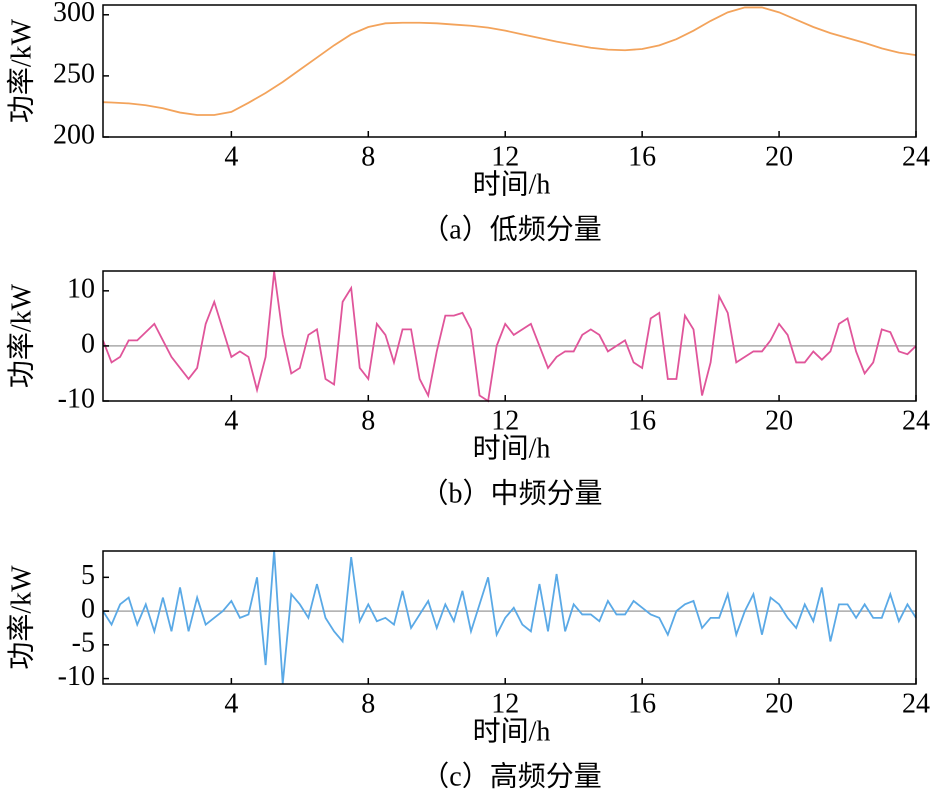 The image size is (932, 801). Describe the element at coordinates (511, 776) in the screenshot. I see `caption: （c）高频分量` at that location.